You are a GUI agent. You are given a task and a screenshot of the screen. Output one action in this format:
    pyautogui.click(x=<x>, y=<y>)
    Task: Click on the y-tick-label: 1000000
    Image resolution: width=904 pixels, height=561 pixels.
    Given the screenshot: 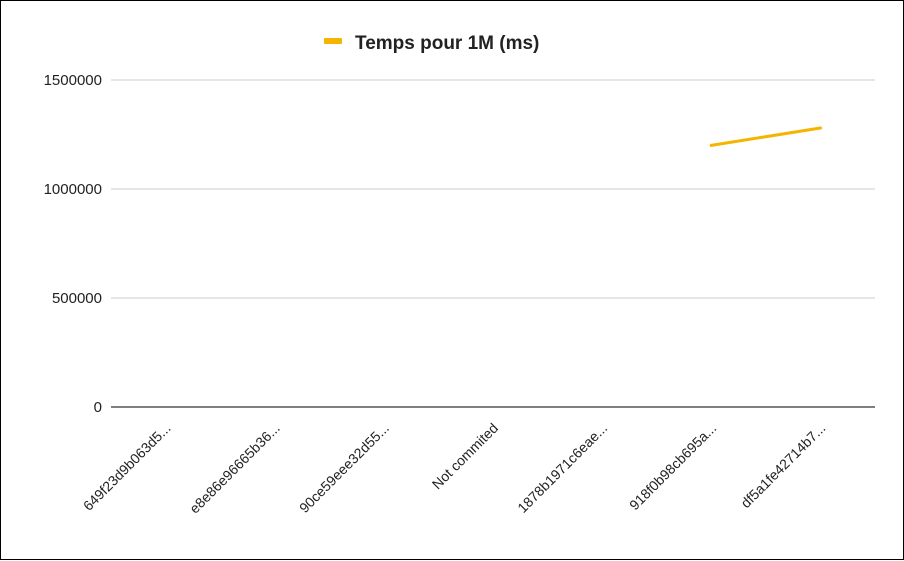 What is the action you would take?
    pyautogui.click(x=73, y=189)
    